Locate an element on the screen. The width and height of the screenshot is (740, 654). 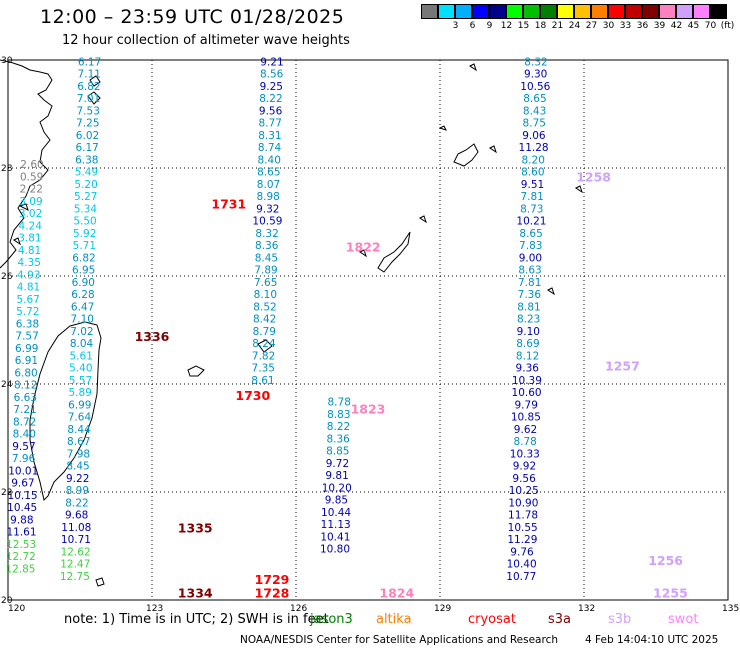
wave-height-value: 4.93 is located at coordinates (28, 275).